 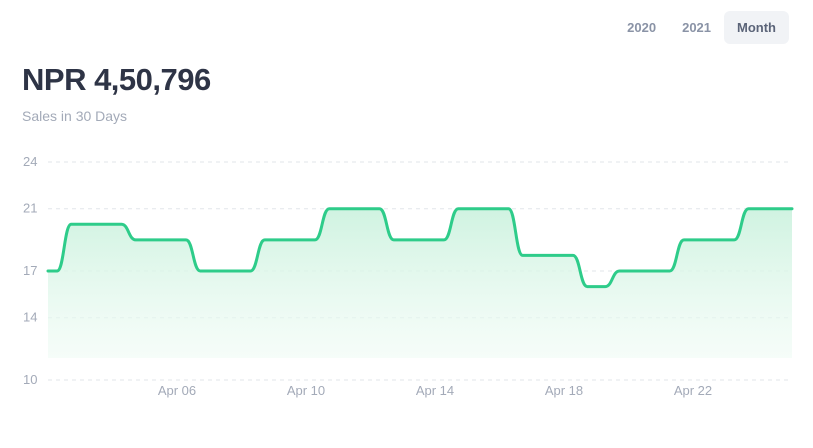 I want to click on x-tick-label: Apr 14, so click(x=435, y=390).